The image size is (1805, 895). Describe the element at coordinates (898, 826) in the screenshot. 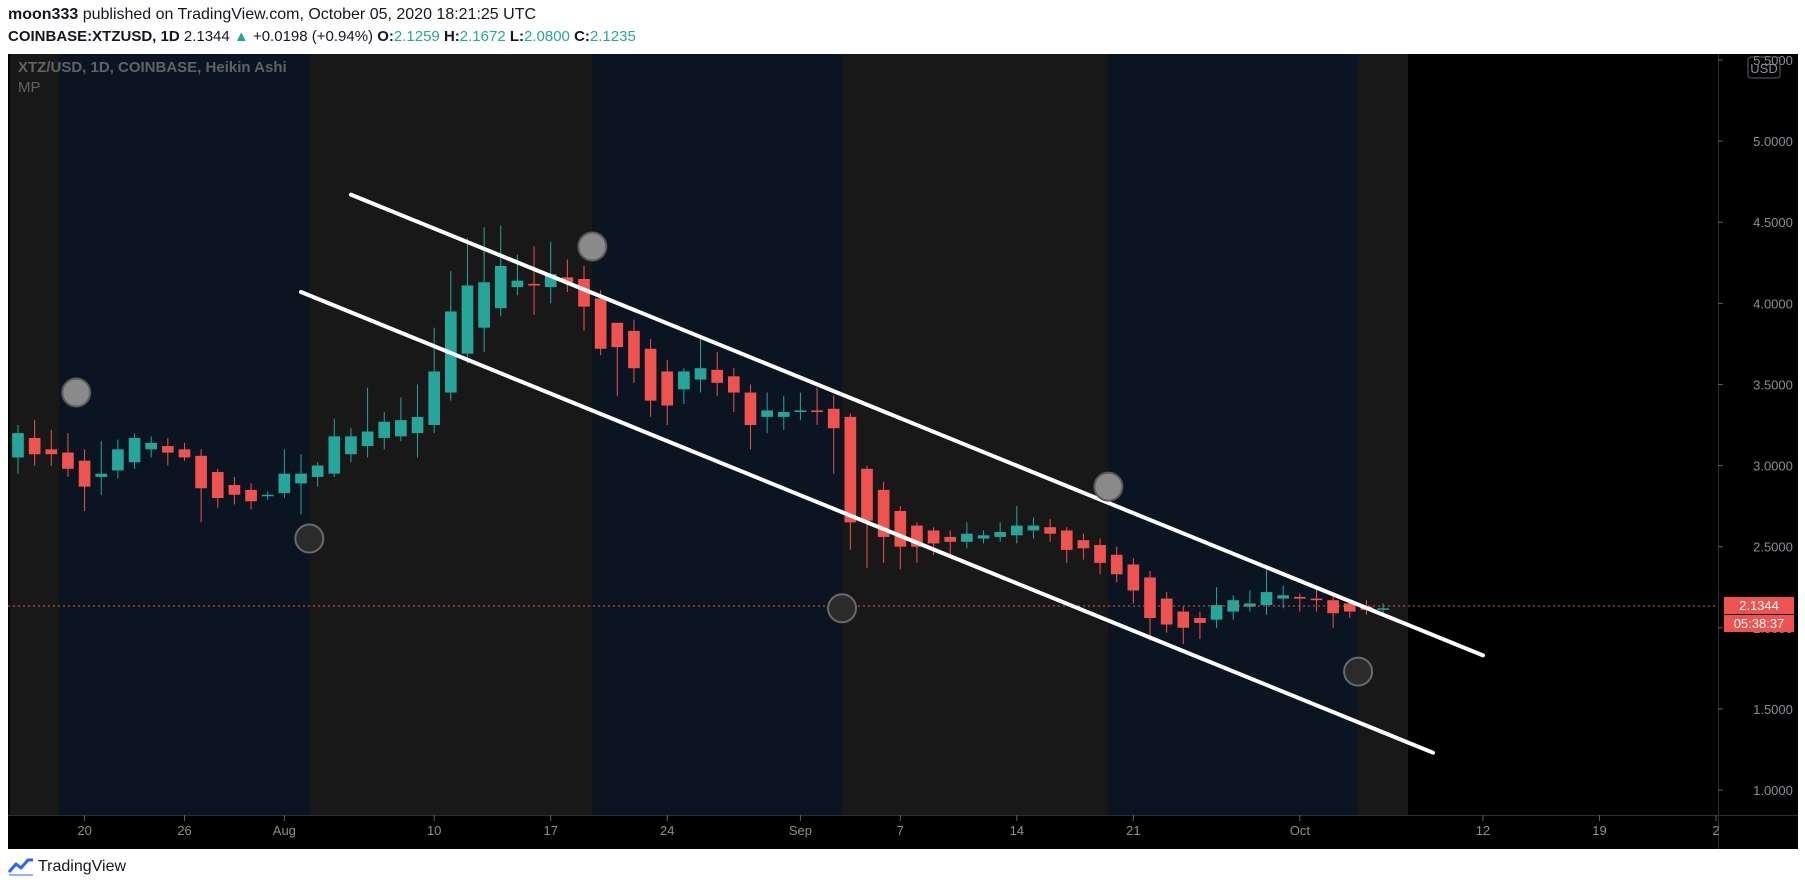

I see `time-axis: 20 26 Aug 10 17 24 Sep 7 14 21 Oct 12 19 2` at that location.